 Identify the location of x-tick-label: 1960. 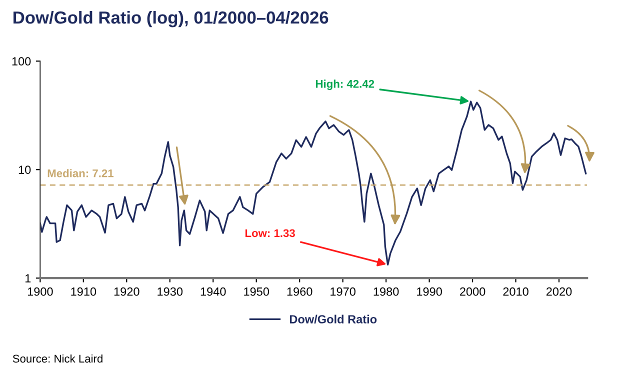
(299, 291).